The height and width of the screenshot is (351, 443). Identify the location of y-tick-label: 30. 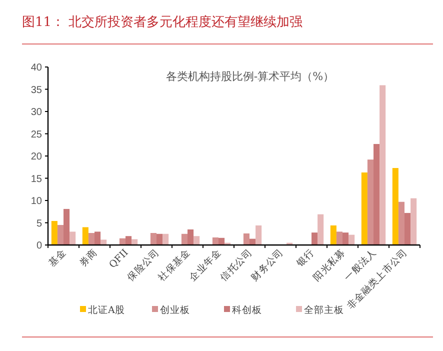
(36, 112).